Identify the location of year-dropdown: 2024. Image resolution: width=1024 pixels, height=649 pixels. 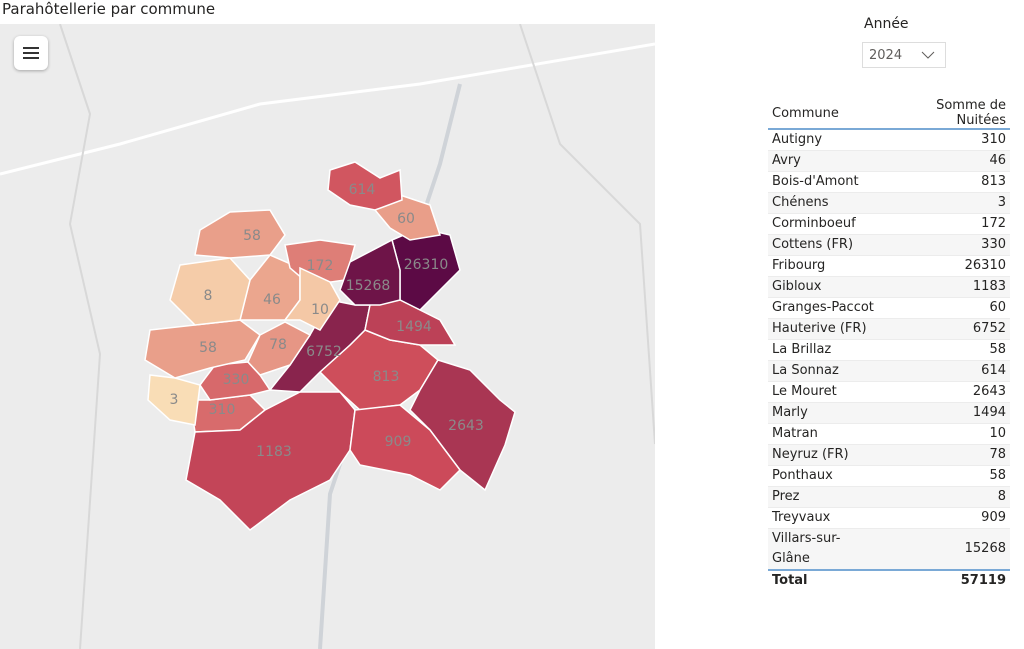
(904, 55).